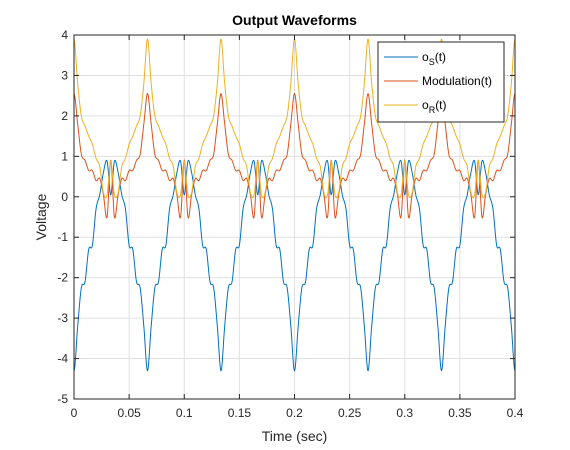  Describe the element at coordinates (74, 413) in the screenshot. I see `x-tick-label: 0` at that location.